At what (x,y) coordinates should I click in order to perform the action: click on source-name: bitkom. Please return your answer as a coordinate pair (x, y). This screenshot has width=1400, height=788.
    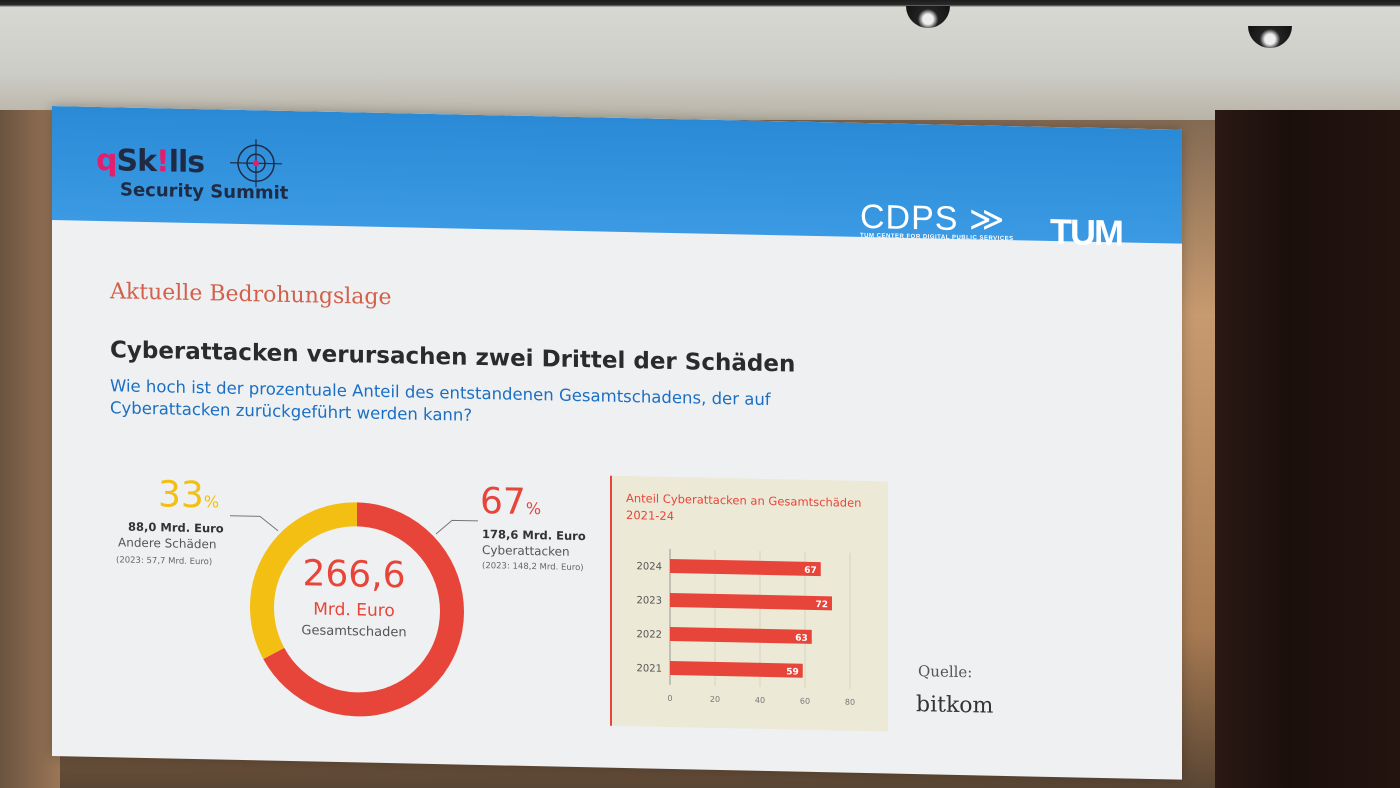
    Looking at the image, I should click on (955, 705).